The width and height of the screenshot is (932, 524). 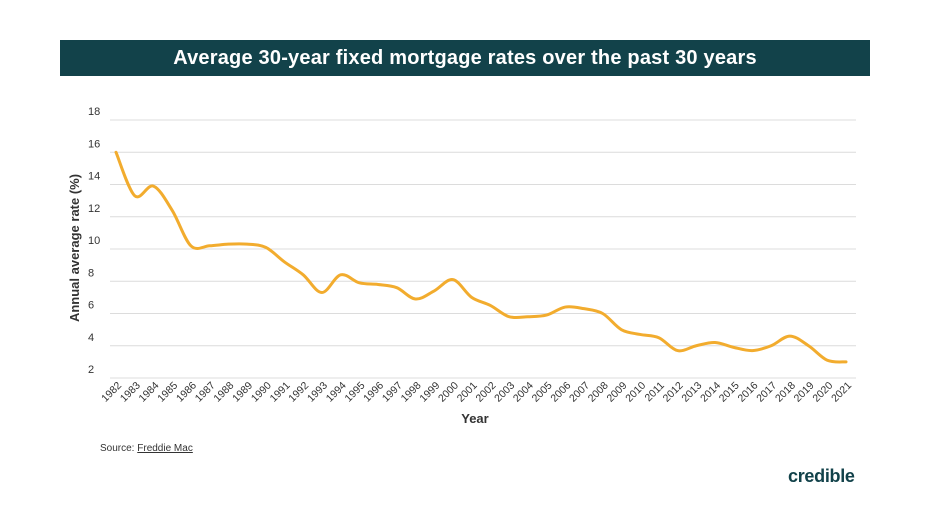 What do you see at coordinates (111, 392) in the screenshot?
I see `x-tick-label: 1982` at bounding box center [111, 392].